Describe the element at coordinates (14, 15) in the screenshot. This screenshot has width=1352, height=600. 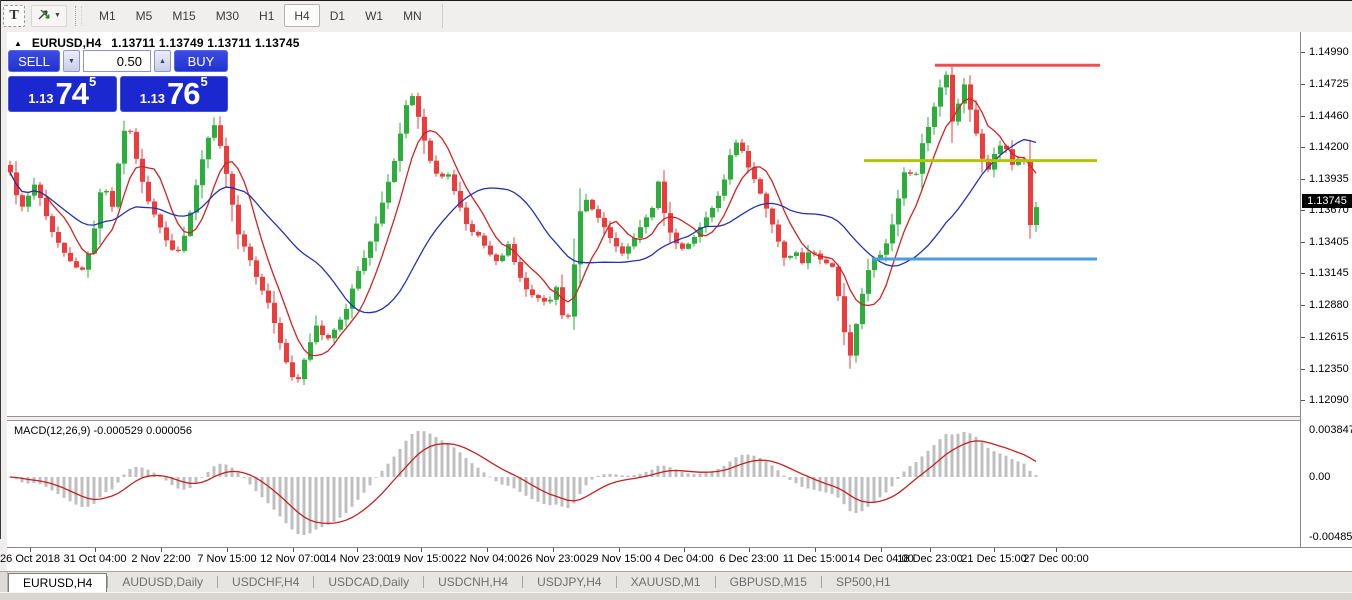
I see `text-tool-button: T` at that location.